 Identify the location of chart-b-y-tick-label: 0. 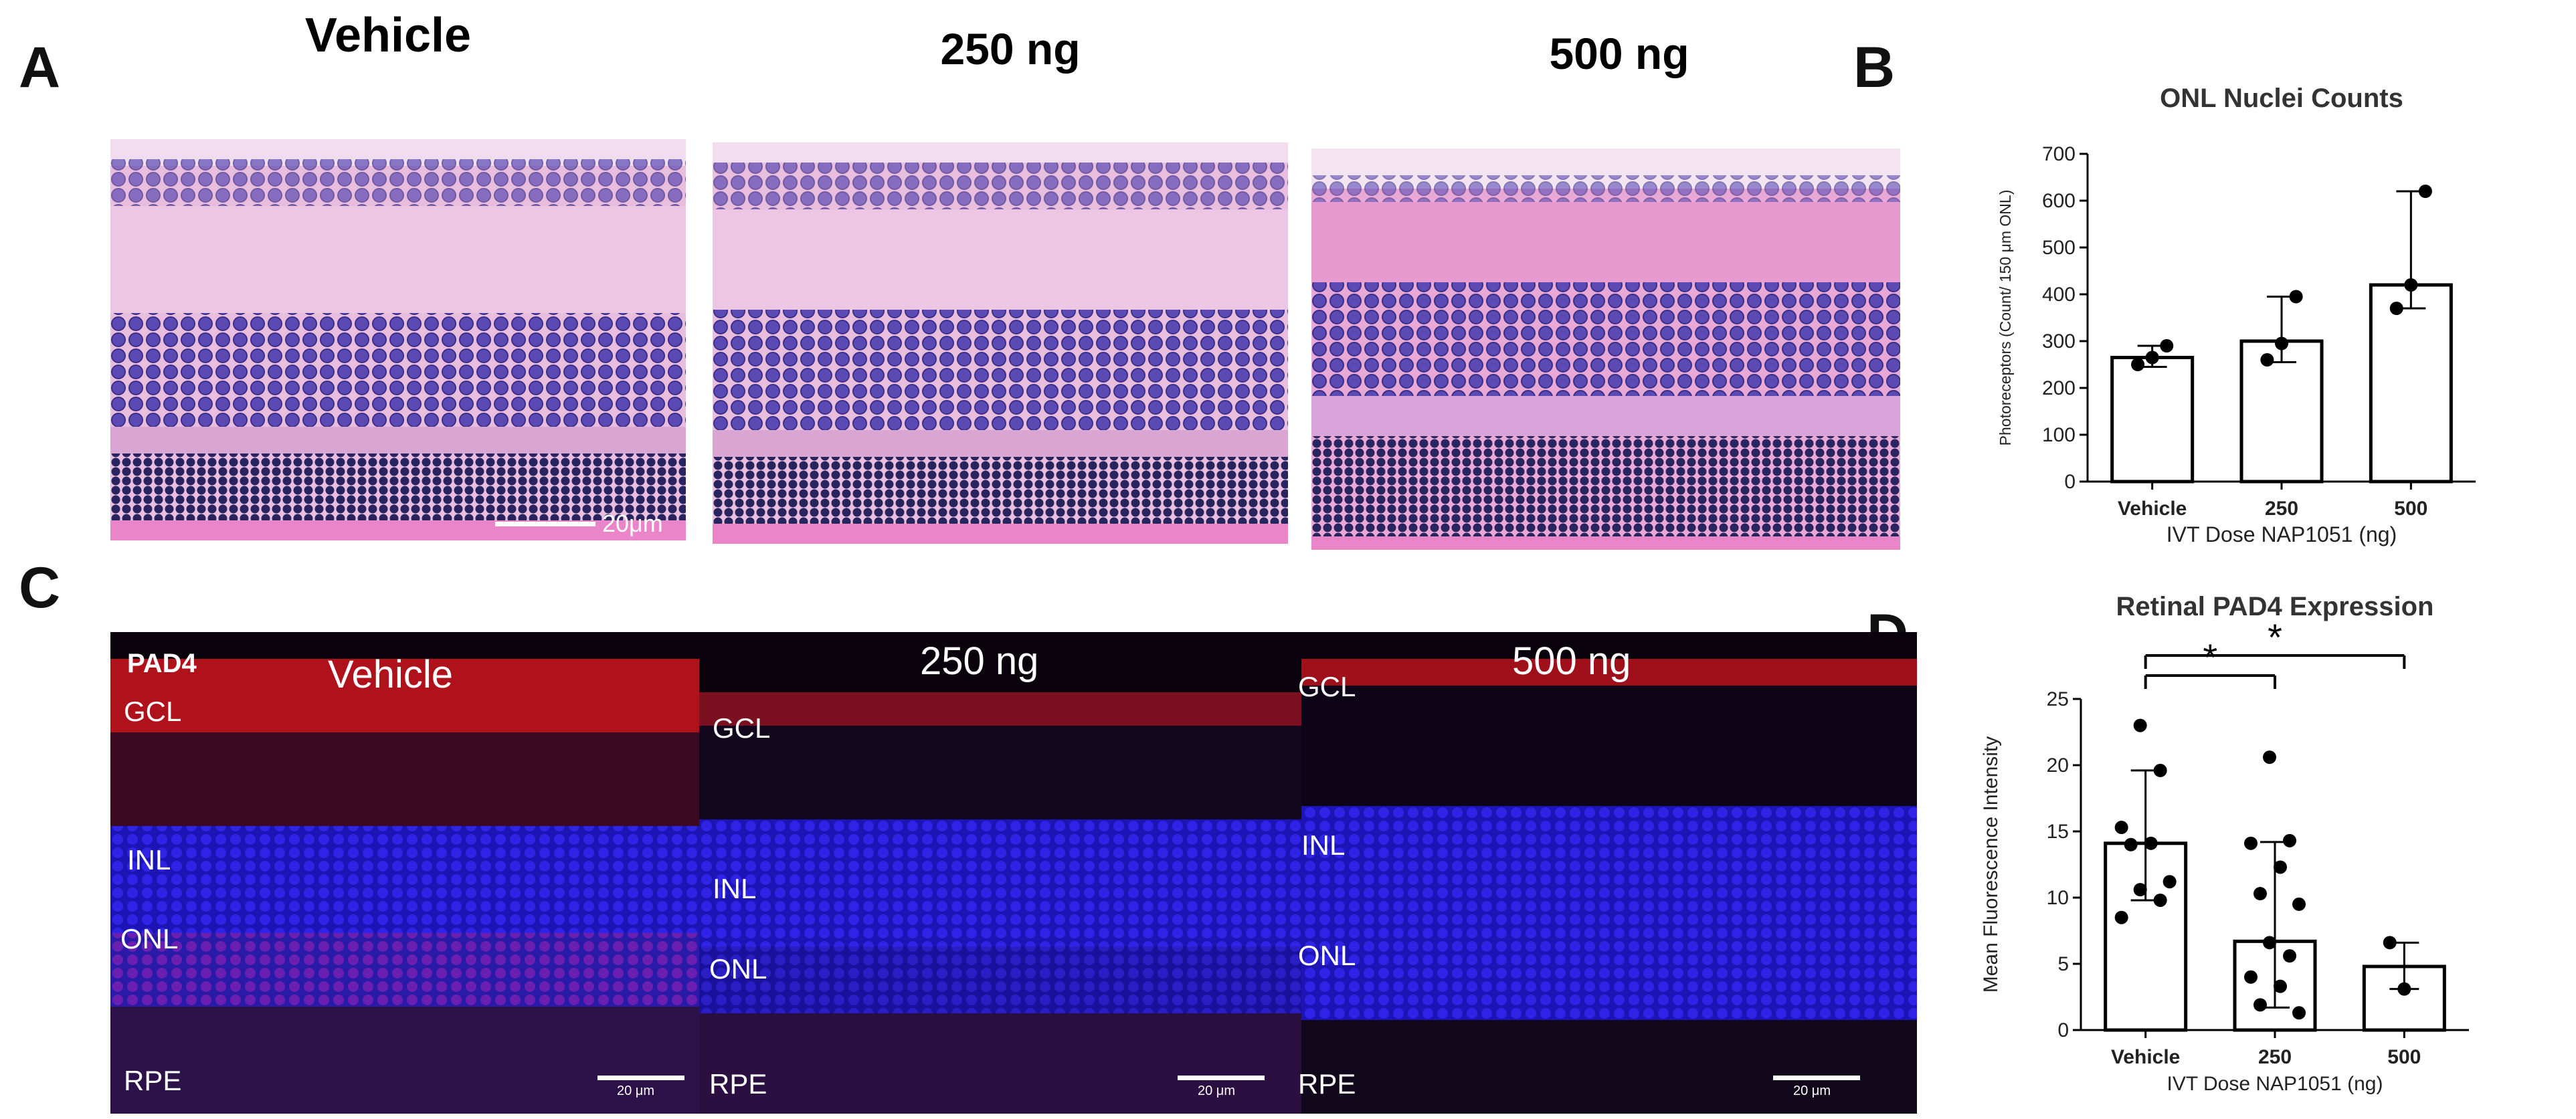
(2070, 482).